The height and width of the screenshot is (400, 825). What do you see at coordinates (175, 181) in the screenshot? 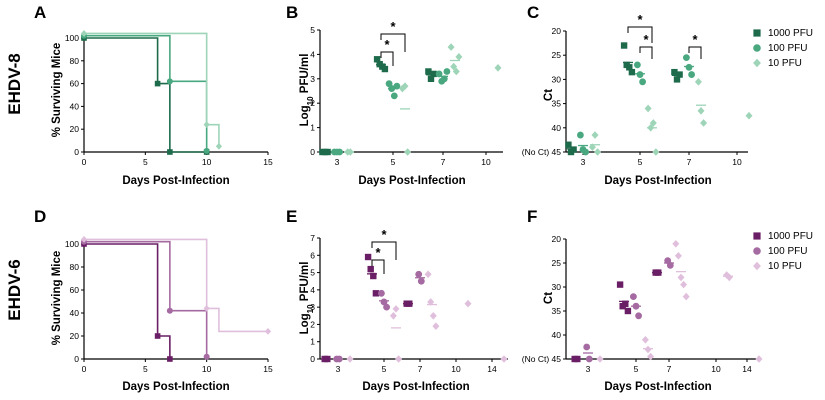
I see `xlabel-a: Days Post-Infection` at bounding box center [175, 181].